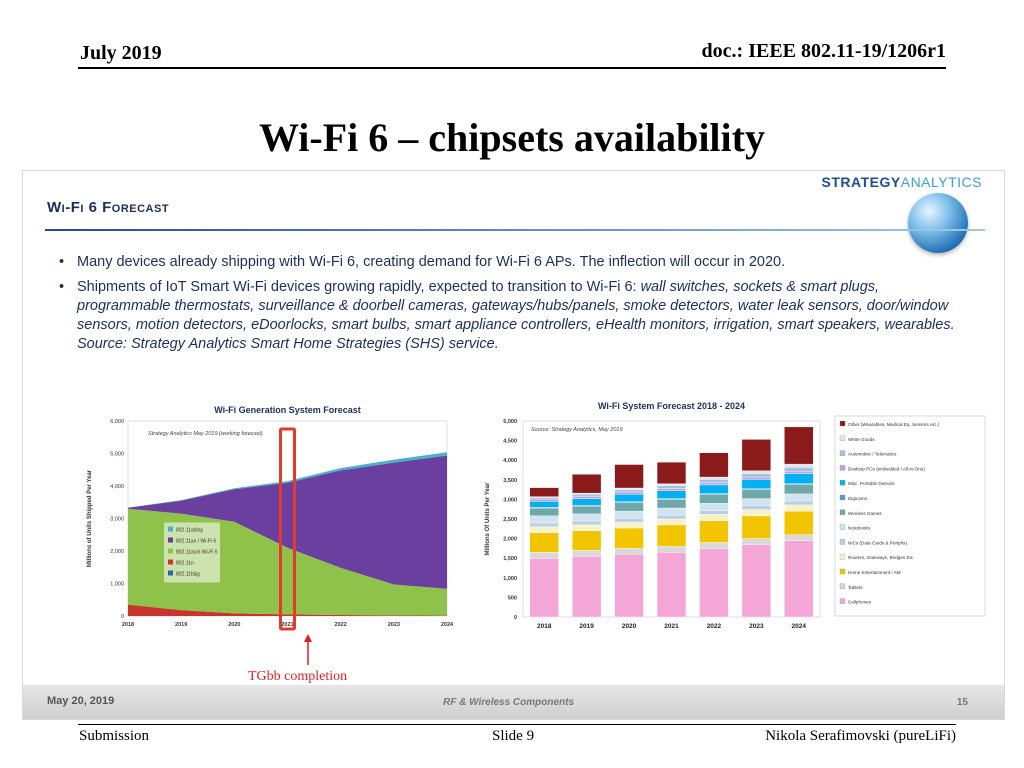  Describe the element at coordinates (544, 626) in the screenshot. I see `bar-chart-xtick: 2018` at that location.